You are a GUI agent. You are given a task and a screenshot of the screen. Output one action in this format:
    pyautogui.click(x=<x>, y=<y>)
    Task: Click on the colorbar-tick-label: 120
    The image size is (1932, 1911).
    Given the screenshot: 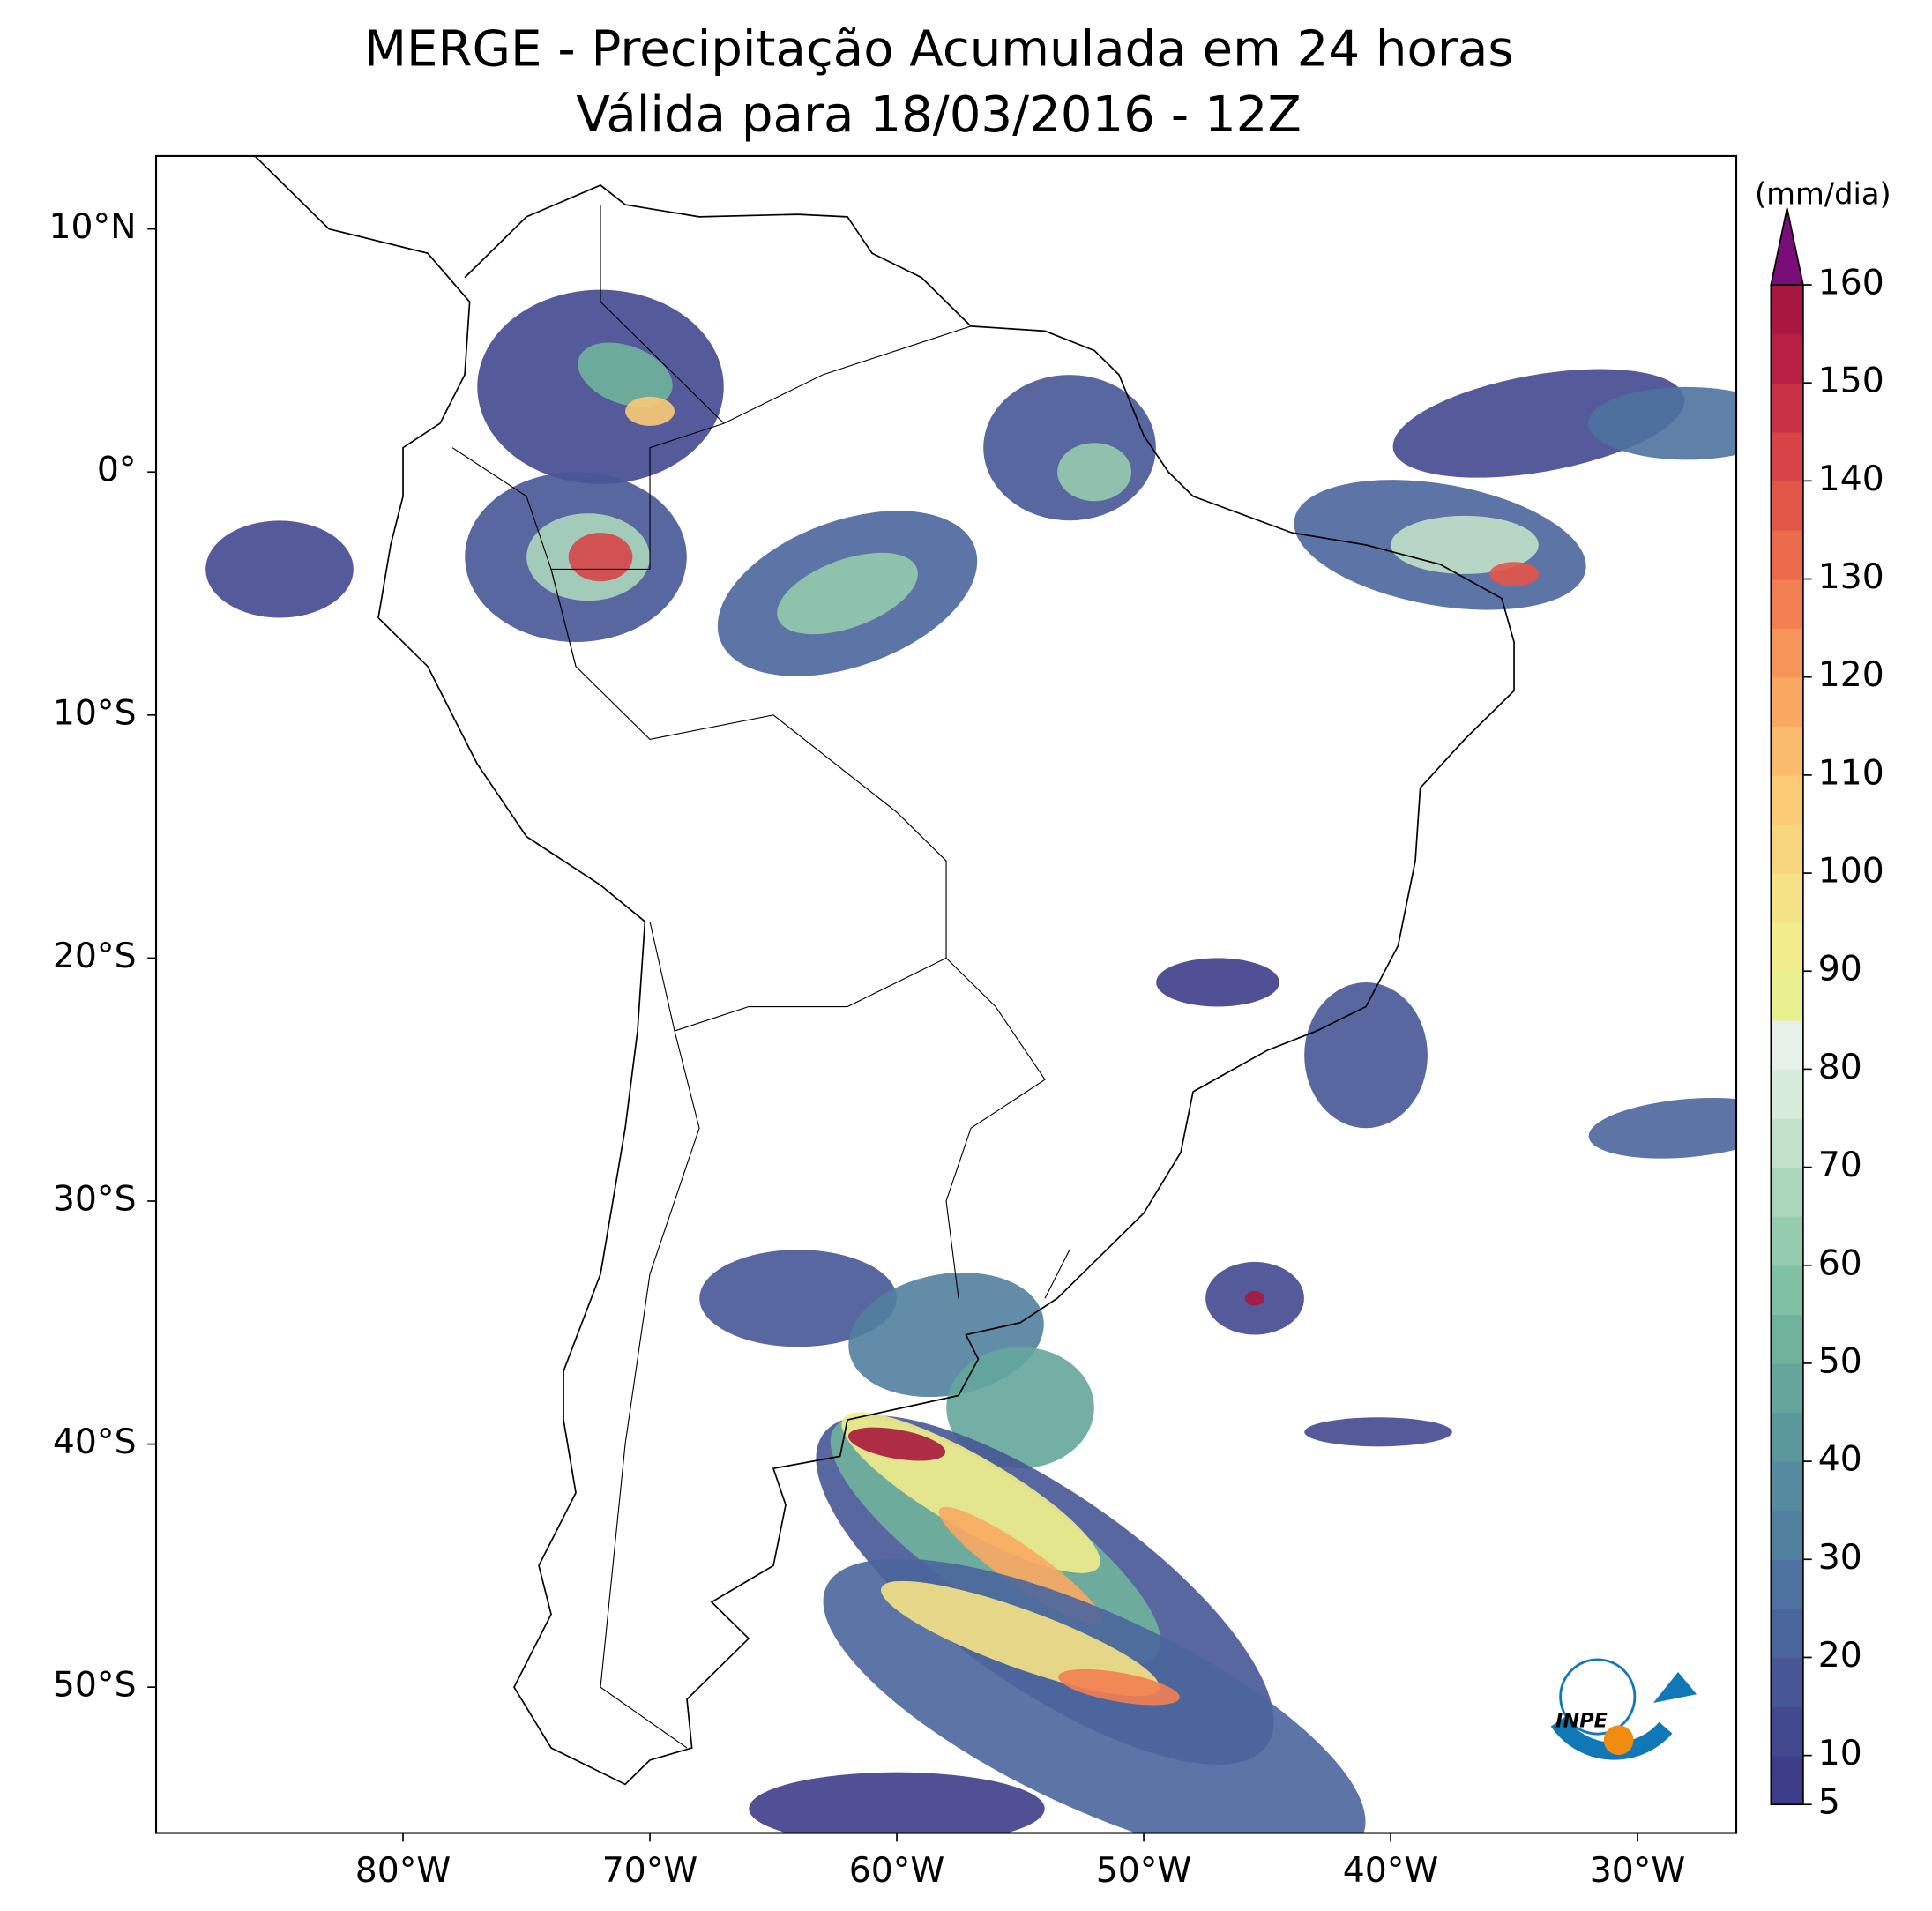 What is the action you would take?
    pyautogui.click(x=1851, y=675)
    